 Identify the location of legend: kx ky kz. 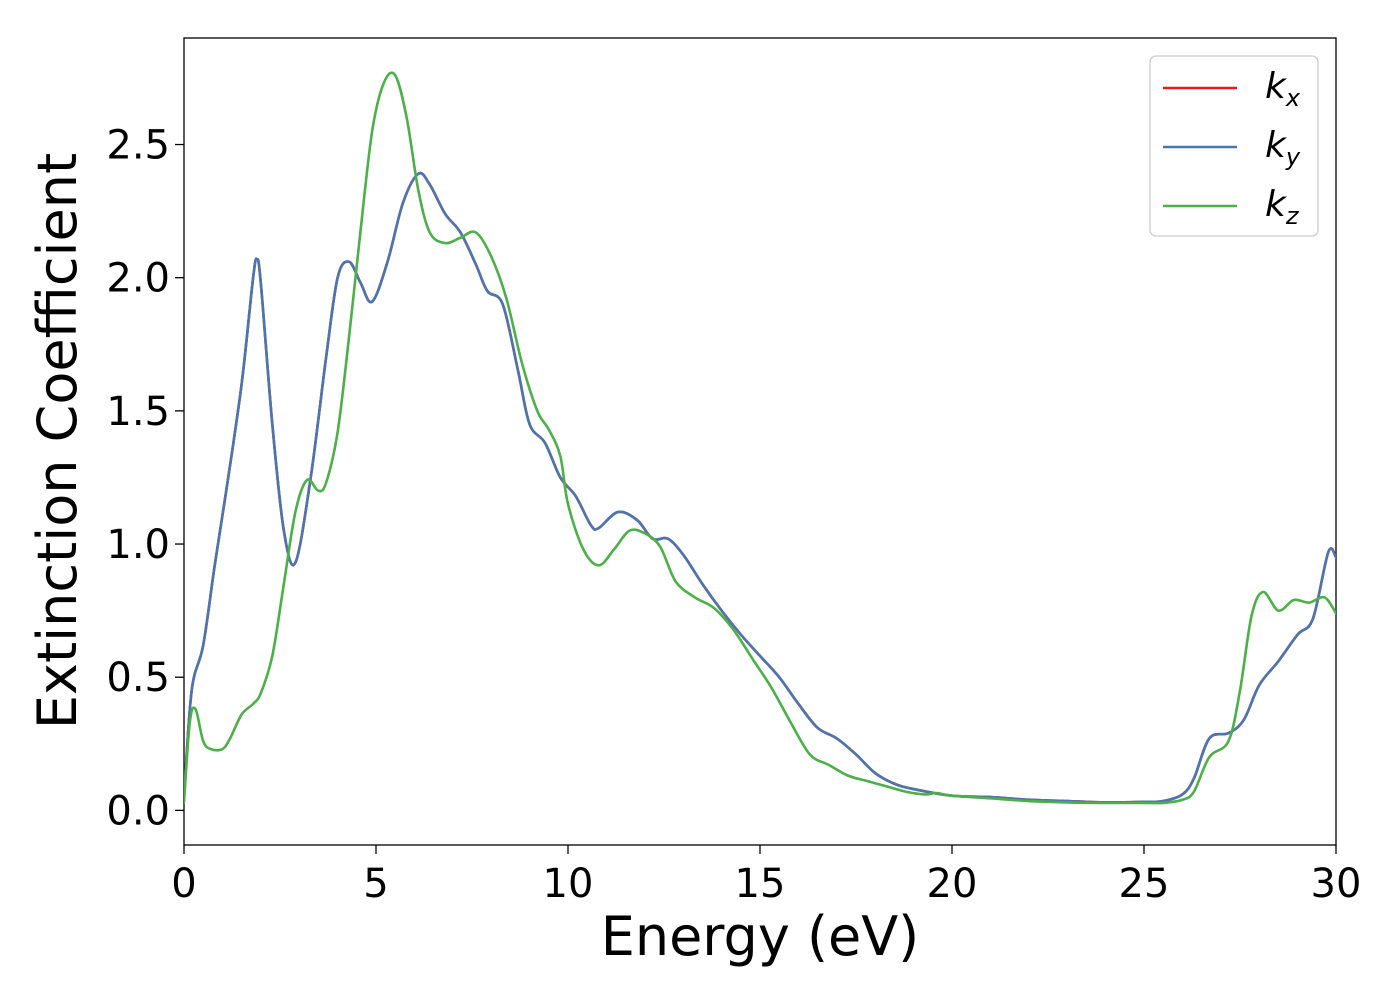
(1234, 146).